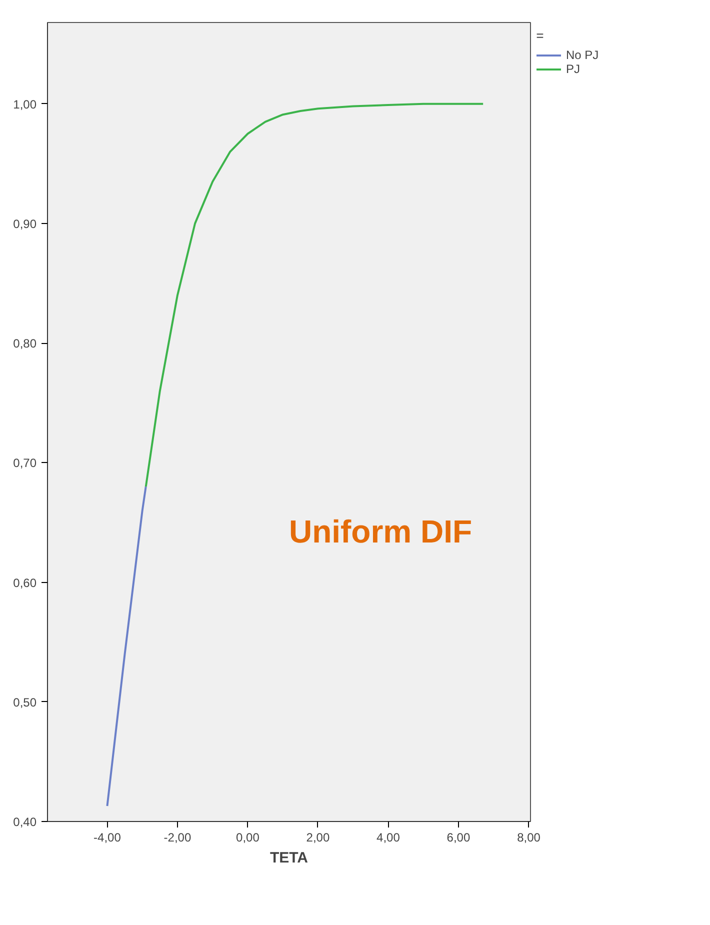 Image resolution: width=710 pixels, height=925 pixels. What do you see at coordinates (458, 837) in the screenshot?
I see `x-tick-label: 6,00` at bounding box center [458, 837].